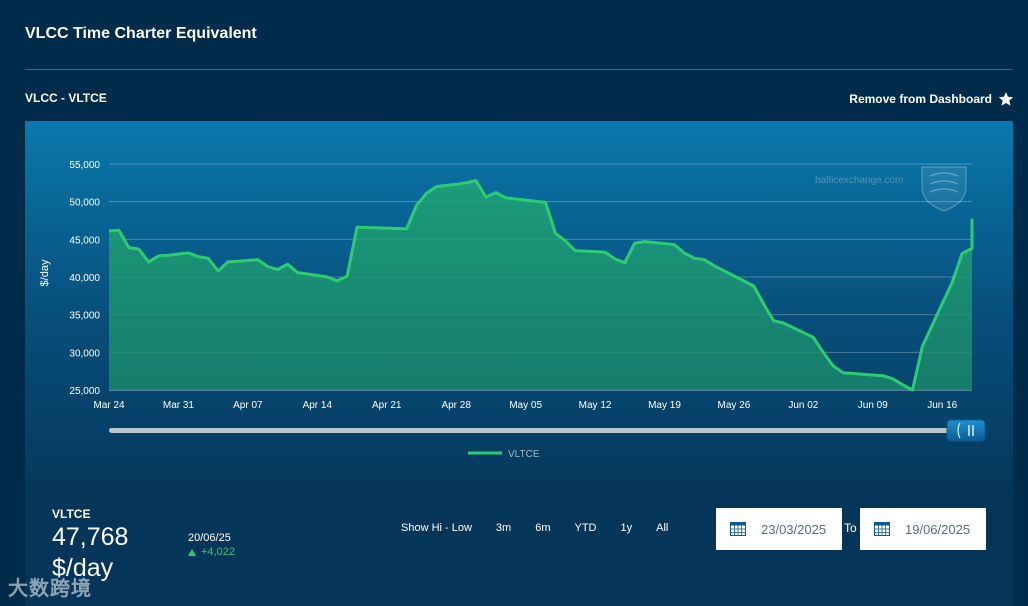 Image resolution: width=1028 pixels, height=606 pixels. What do you see at coordinates (218, 552) in the screenshot?
I see `change-value-text: +4,022` at bounding box center [218, 552].